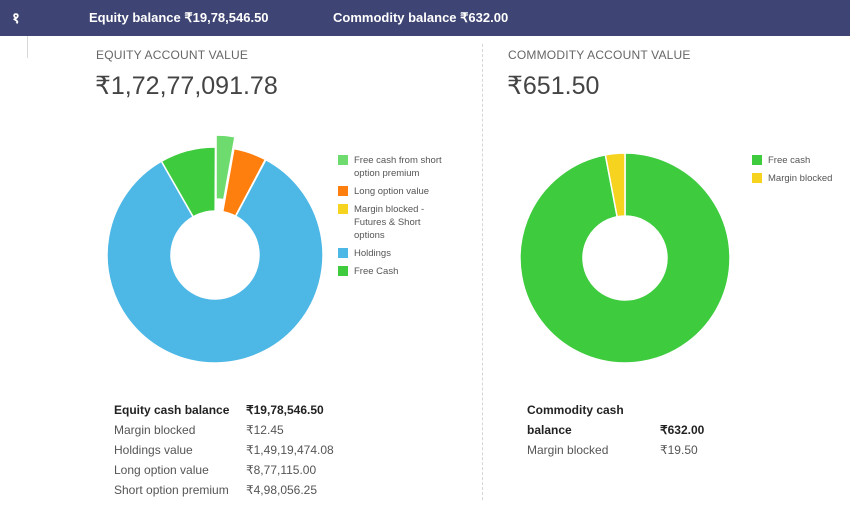 Image resolution: width=850 pixels, height=526 pixels. What do you see at coordinates (393, 253) in the screenshot?
I see `legend-item-holdings: Holdings` at bounding box center [393, 253].